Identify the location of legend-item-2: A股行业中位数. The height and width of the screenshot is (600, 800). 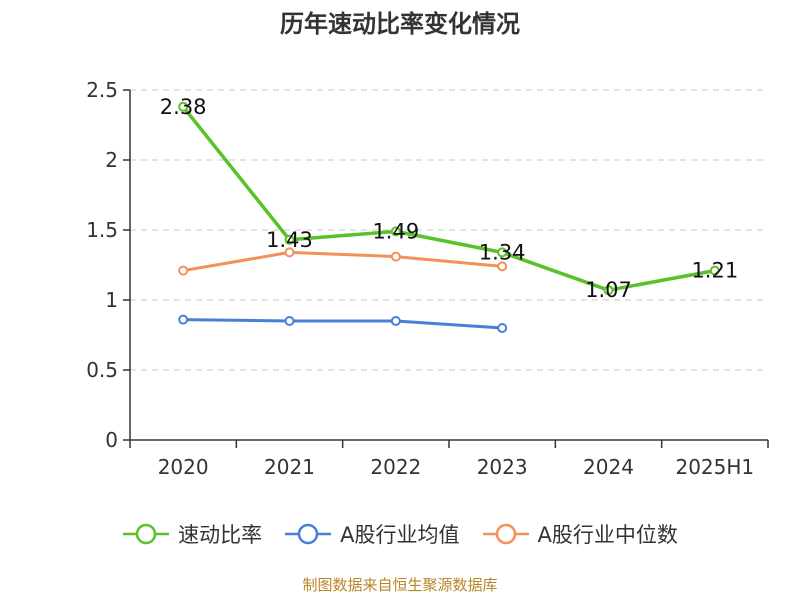
(580, 534).